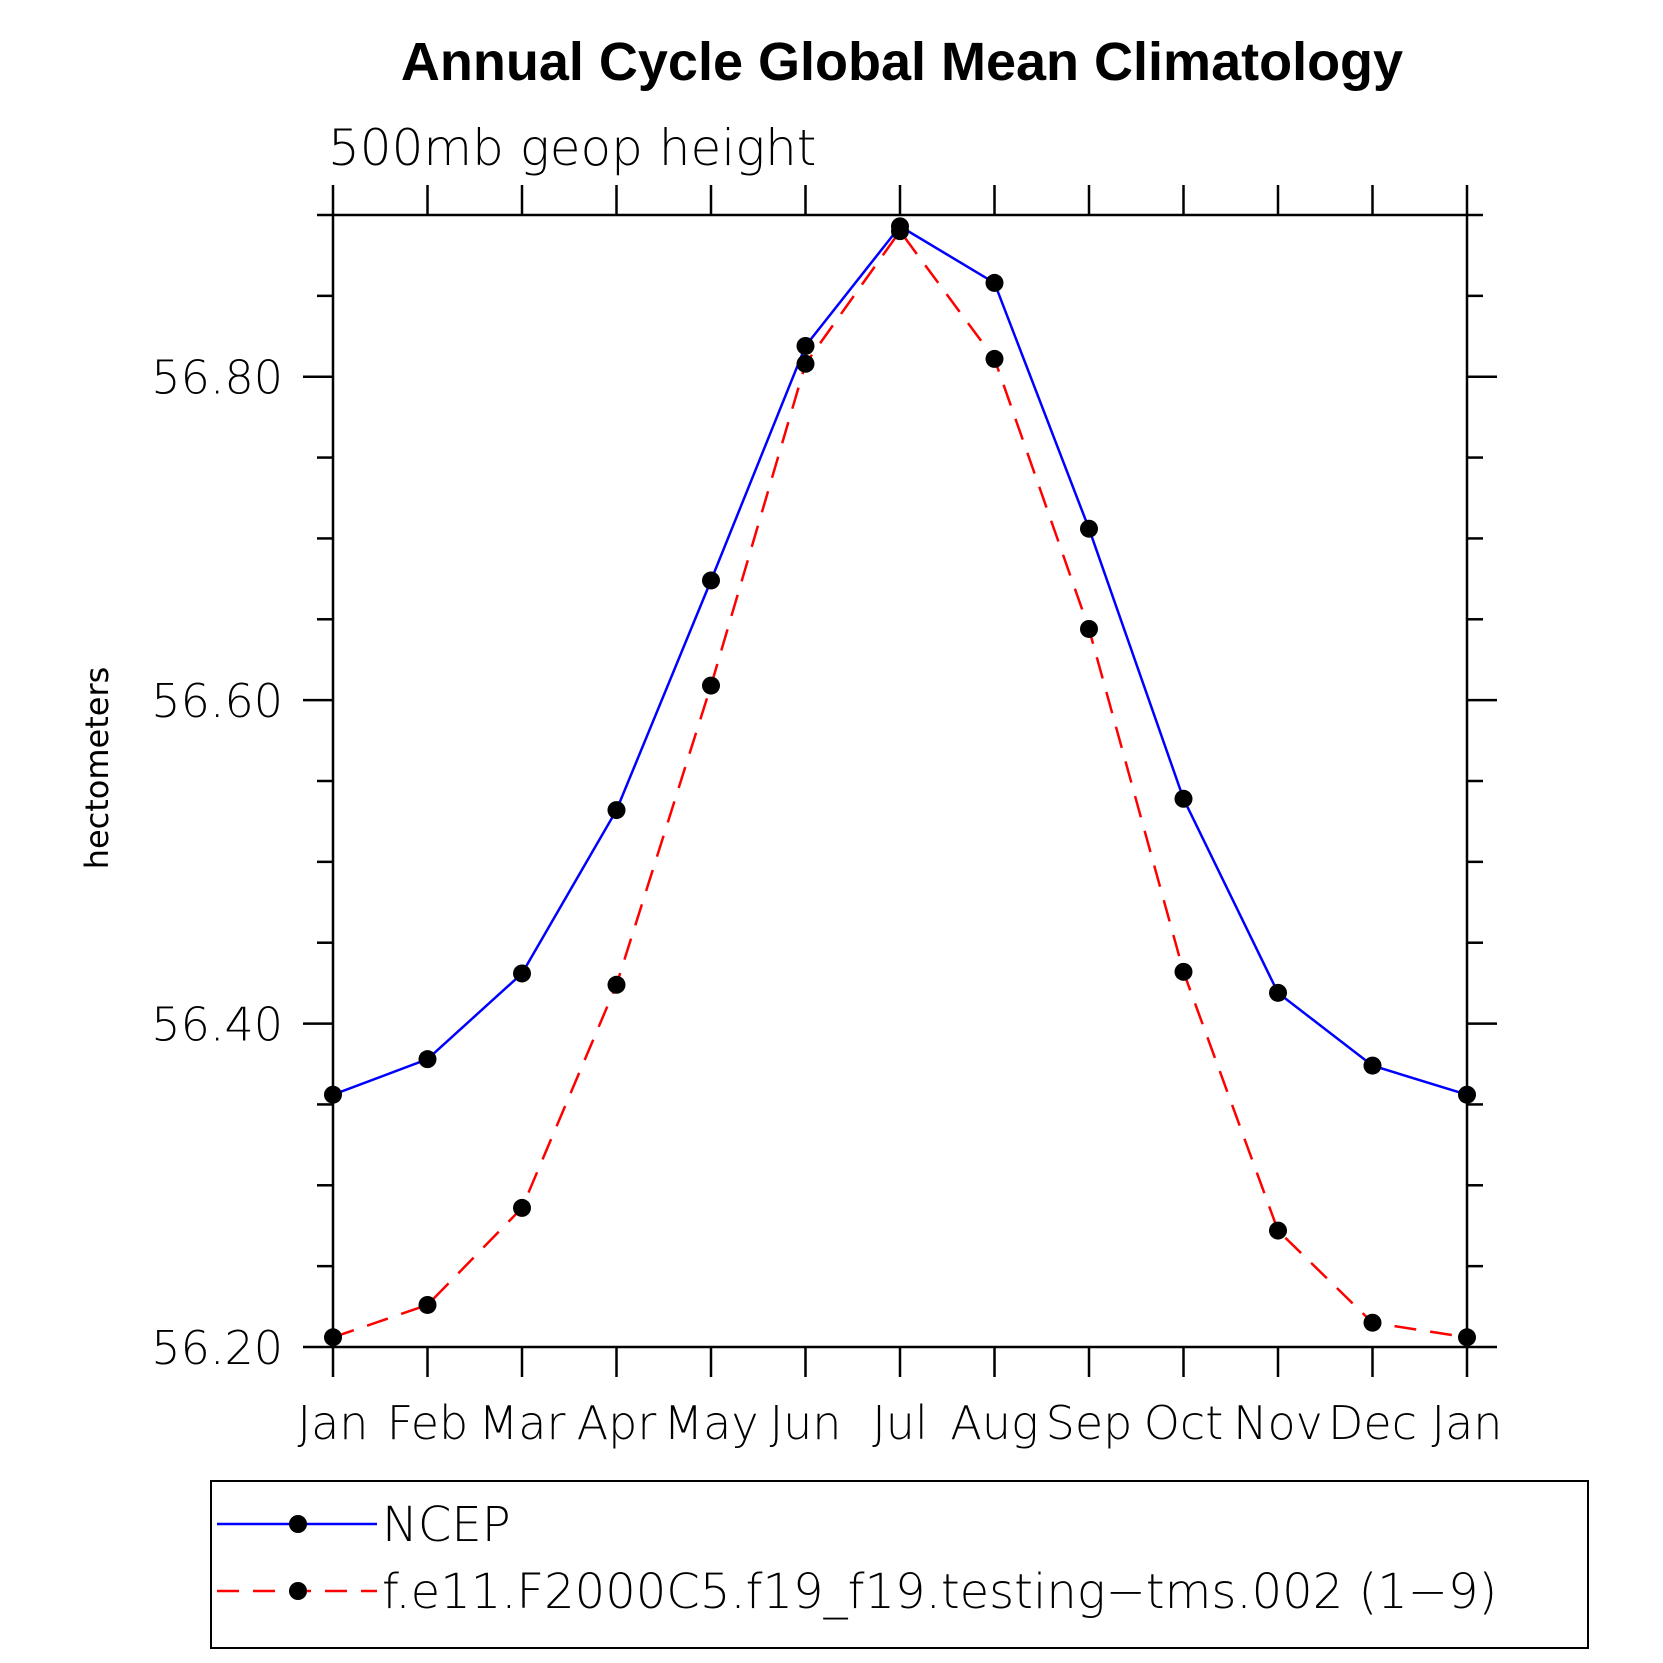 This screenshot has width=1663, height=1663. I want to click on x-tick-label: Mar, so click(522, 1423).